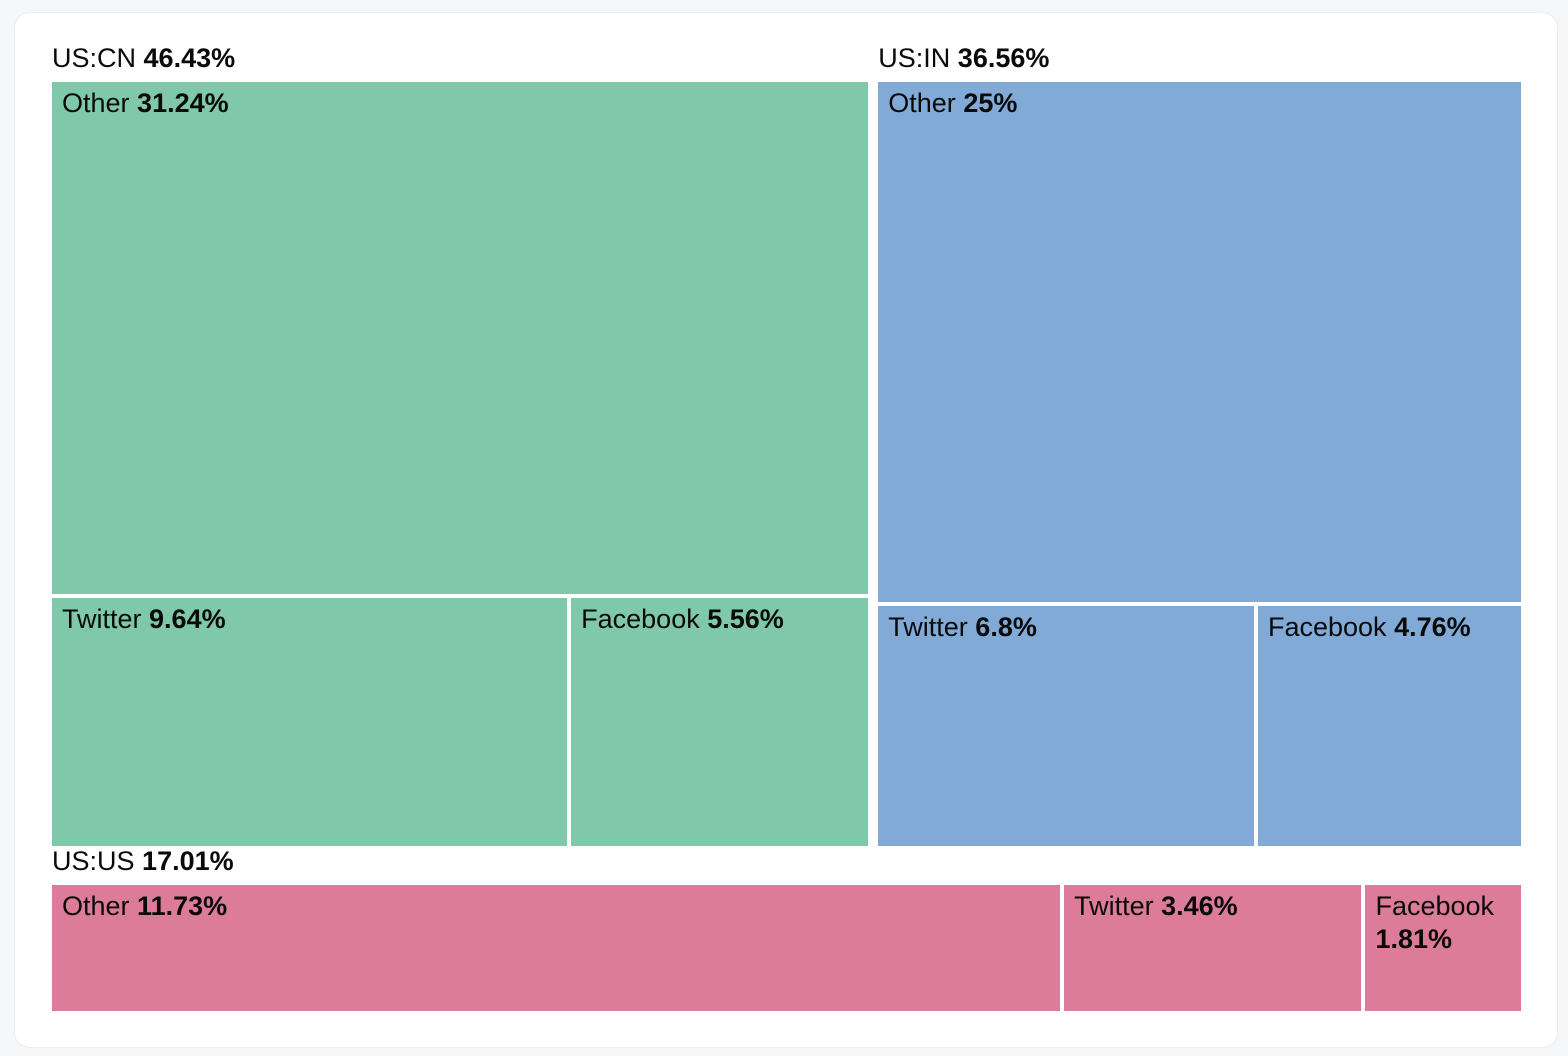  I want to click on cell-row: Twitter 9.64% Facebook 5.56%, so click(460, 722).